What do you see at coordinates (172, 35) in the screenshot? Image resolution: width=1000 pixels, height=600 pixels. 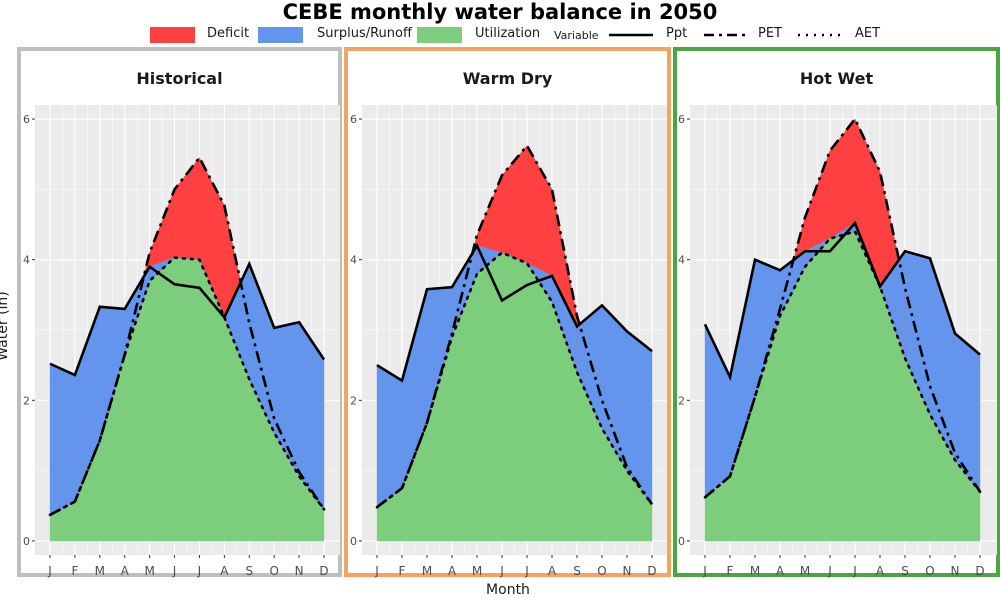 I see `legend-swatch-deficit` at bounding box center [172, 35].